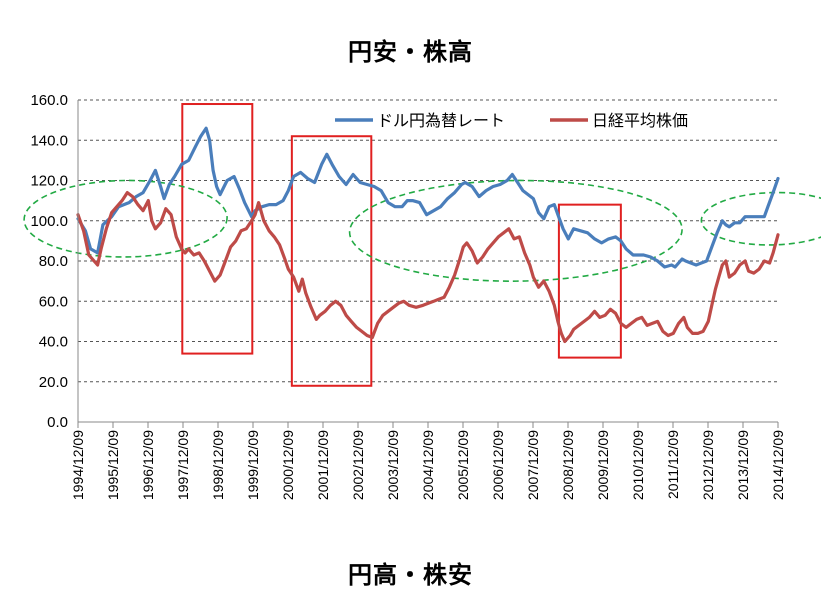 Image resolution: width=821 pixels, height=601 pixels. What do you see at coordinates (511, 121) in the screenshot?
I see `legend: ドル円為替レート 日経平均株価` at bounding box center [511, 121].